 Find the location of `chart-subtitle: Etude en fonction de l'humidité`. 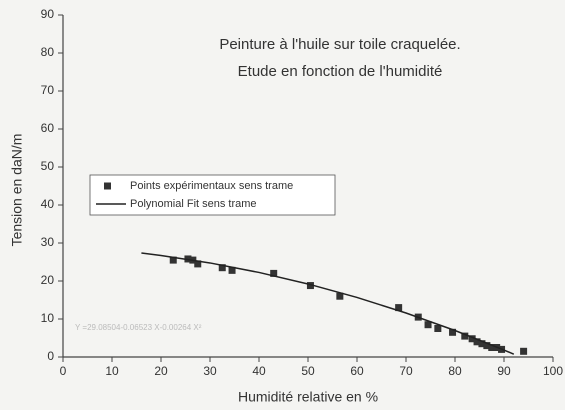

chart-subtitle: Etude en fonction de l'humidité is located at coordinates (340, 71).